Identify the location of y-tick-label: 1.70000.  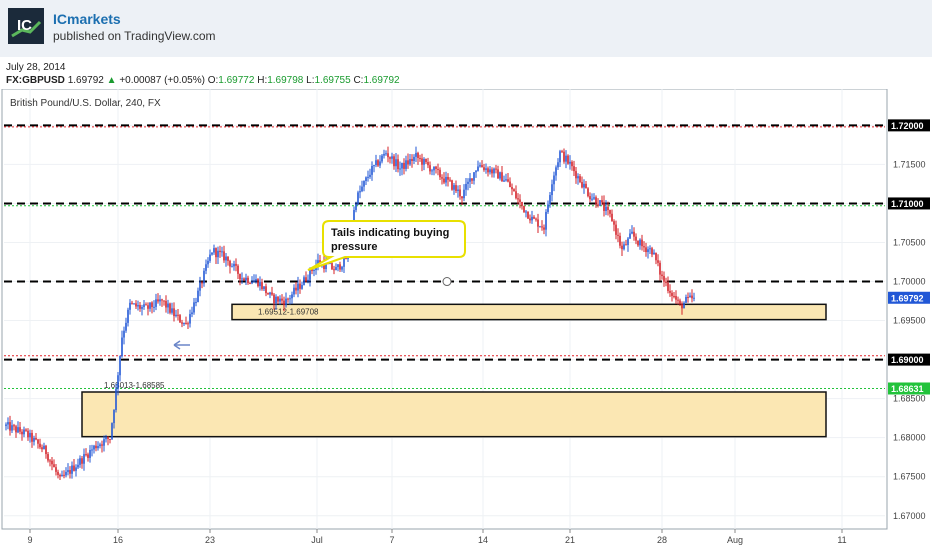
(909, 282).